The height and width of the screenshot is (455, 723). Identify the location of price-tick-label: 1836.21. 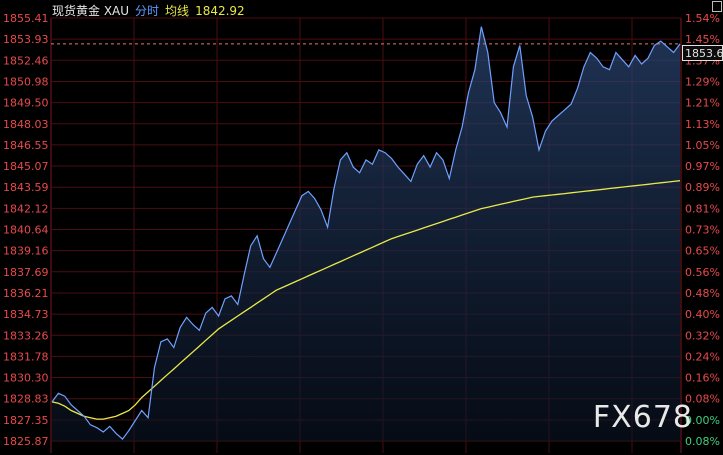
(26, 293).